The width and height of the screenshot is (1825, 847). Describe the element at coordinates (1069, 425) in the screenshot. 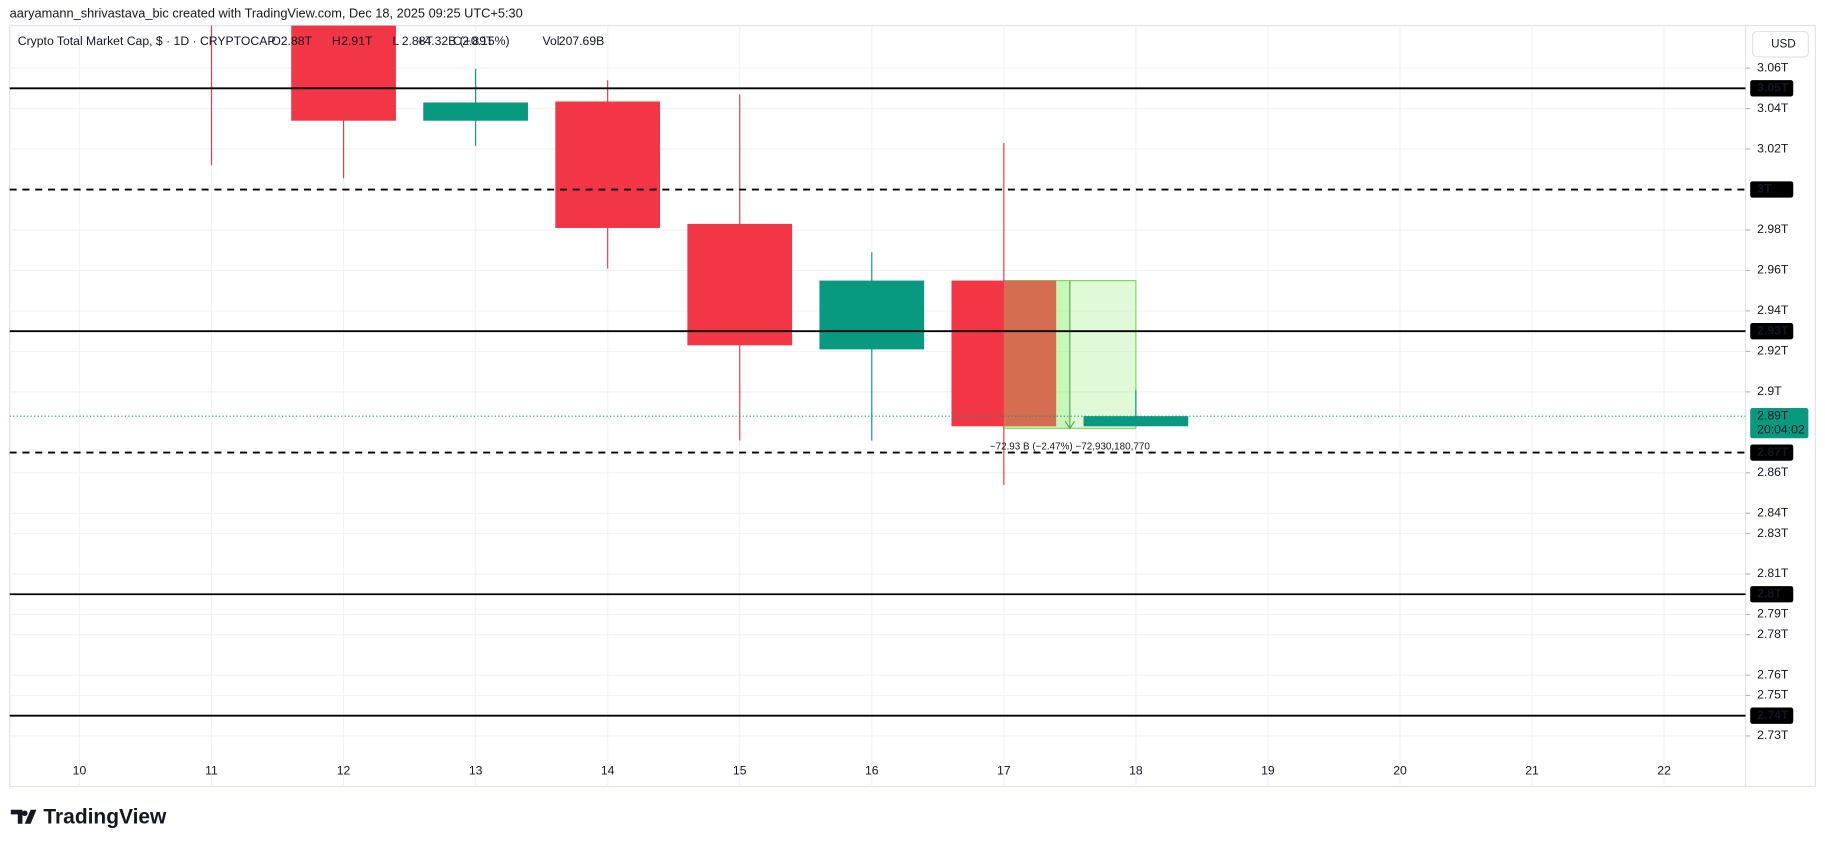

I see `measure-arrowhead` at that location.